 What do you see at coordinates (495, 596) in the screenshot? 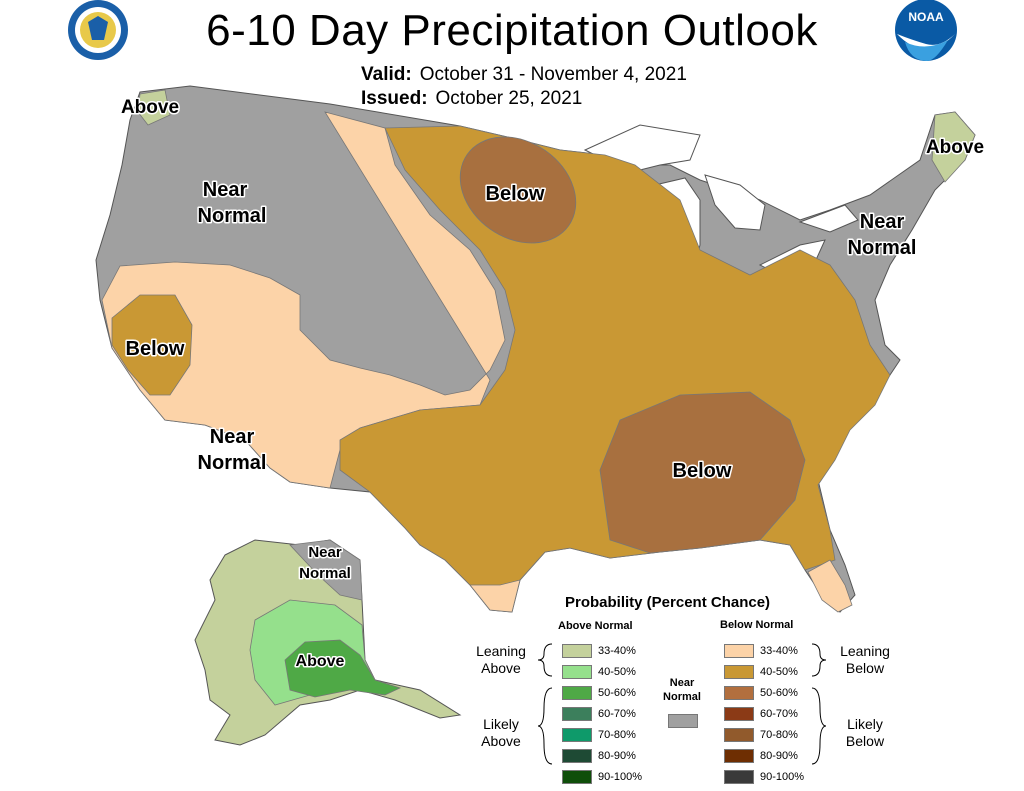
I see `lean-below-texas` at bounding box center [495, 596].